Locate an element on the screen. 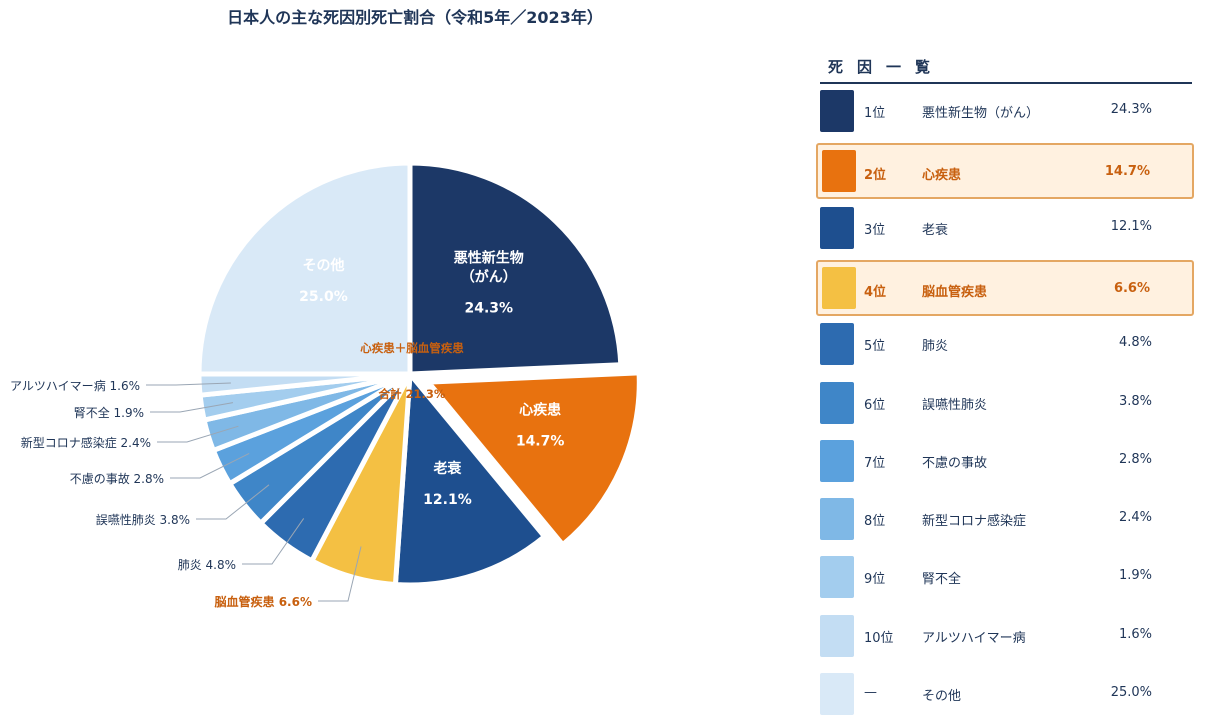 The width and height of the screenshot is (1205, 723). legend-title: 死因一覧 is located at coordinates (1006, 70).